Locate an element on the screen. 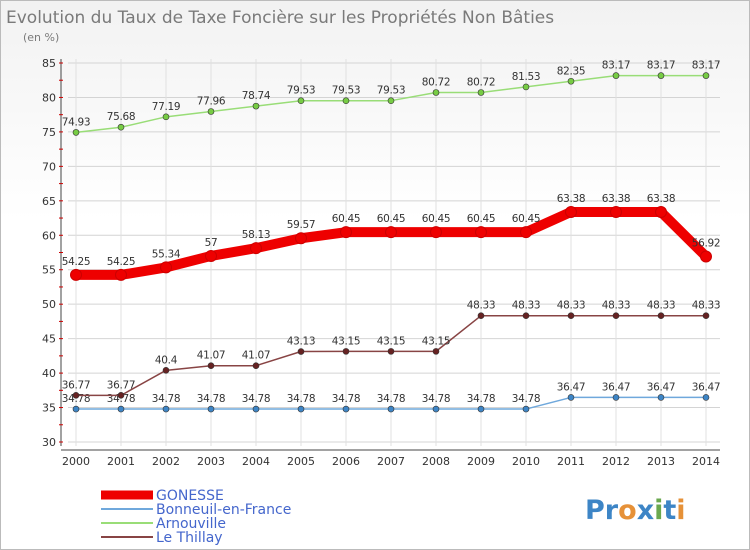  y-tick-label: 30 is located at coordinates (49, 442).